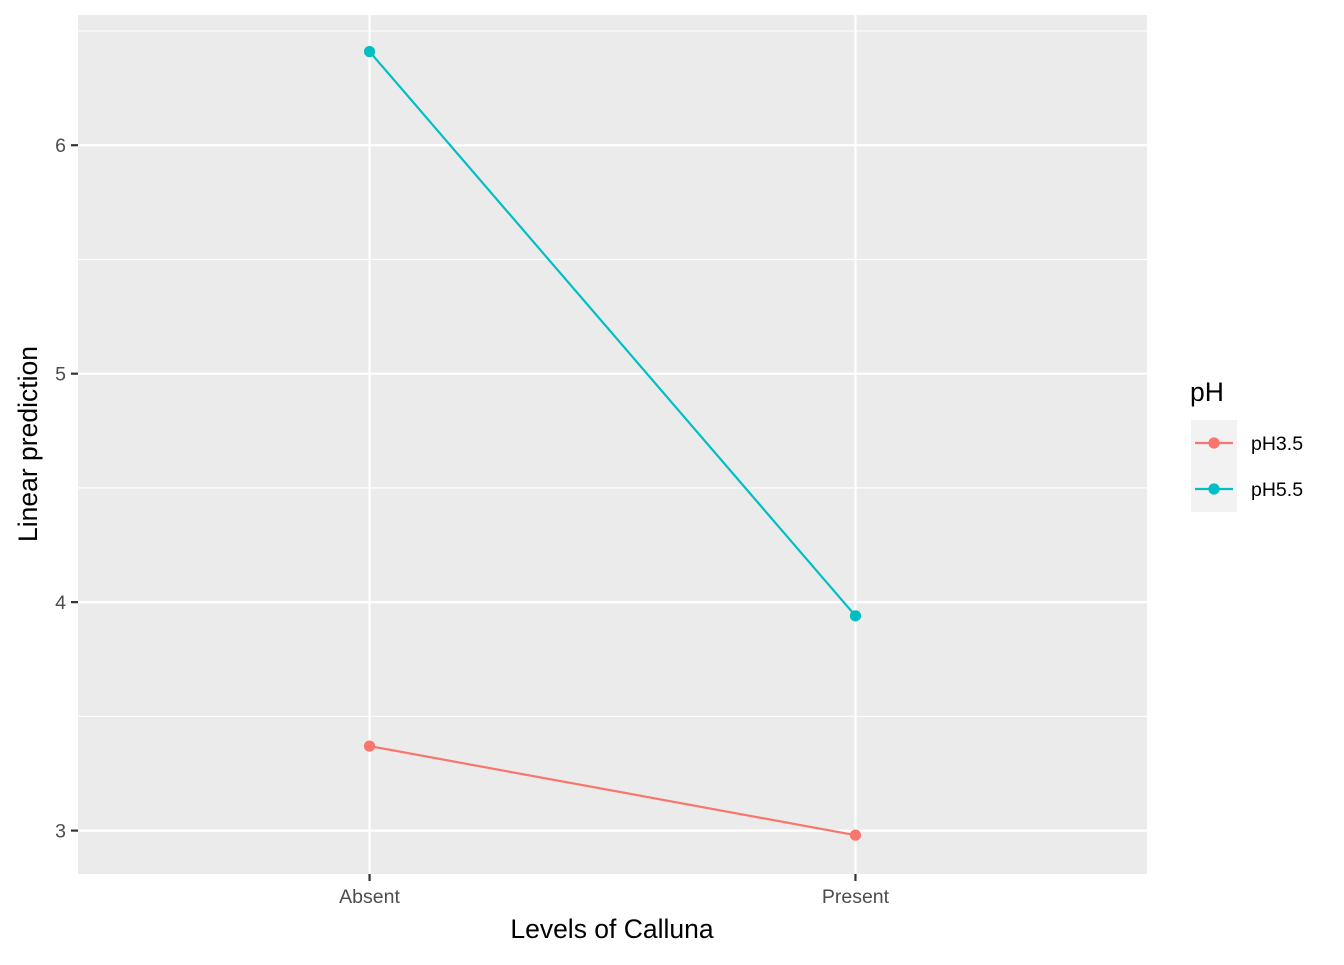 This screenshot has height=965, width=1344. I want to click on y-tick-label: 3, so click(60, 832).